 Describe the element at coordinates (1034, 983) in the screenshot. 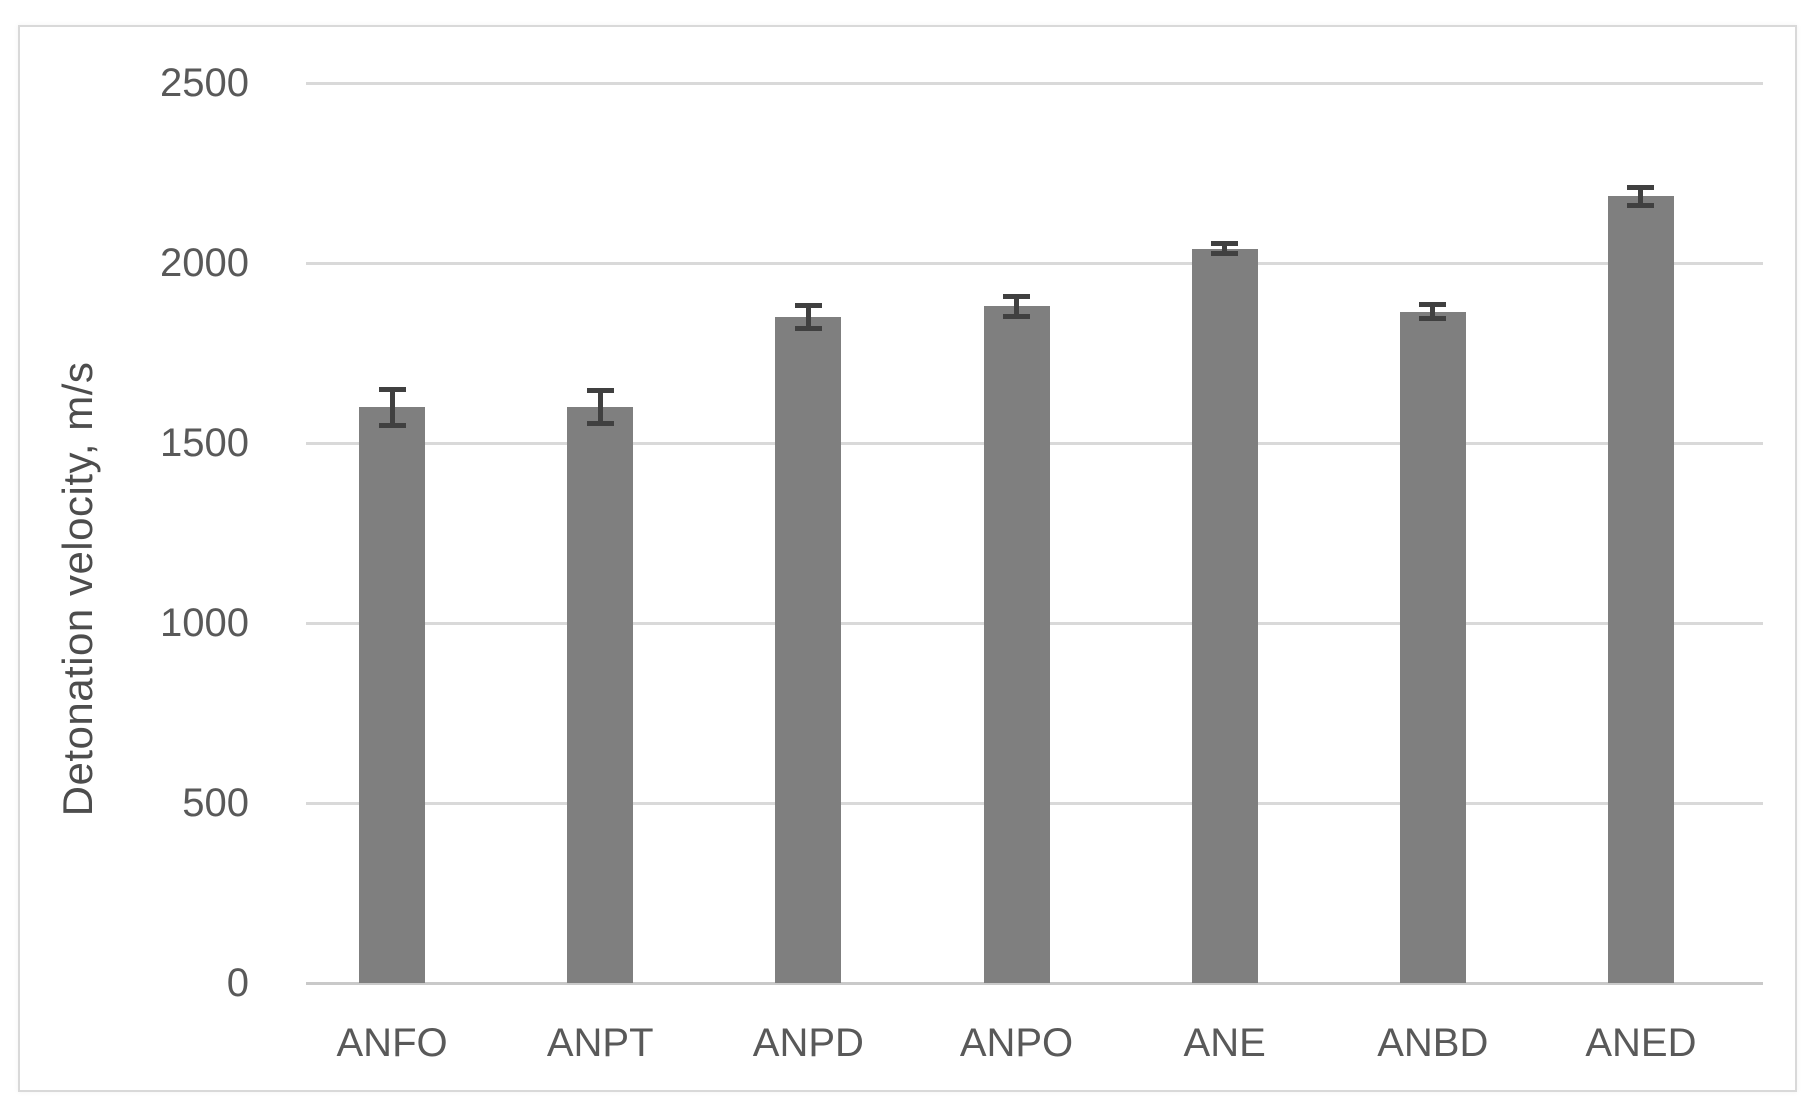

I see `x-axis-line` at that location.